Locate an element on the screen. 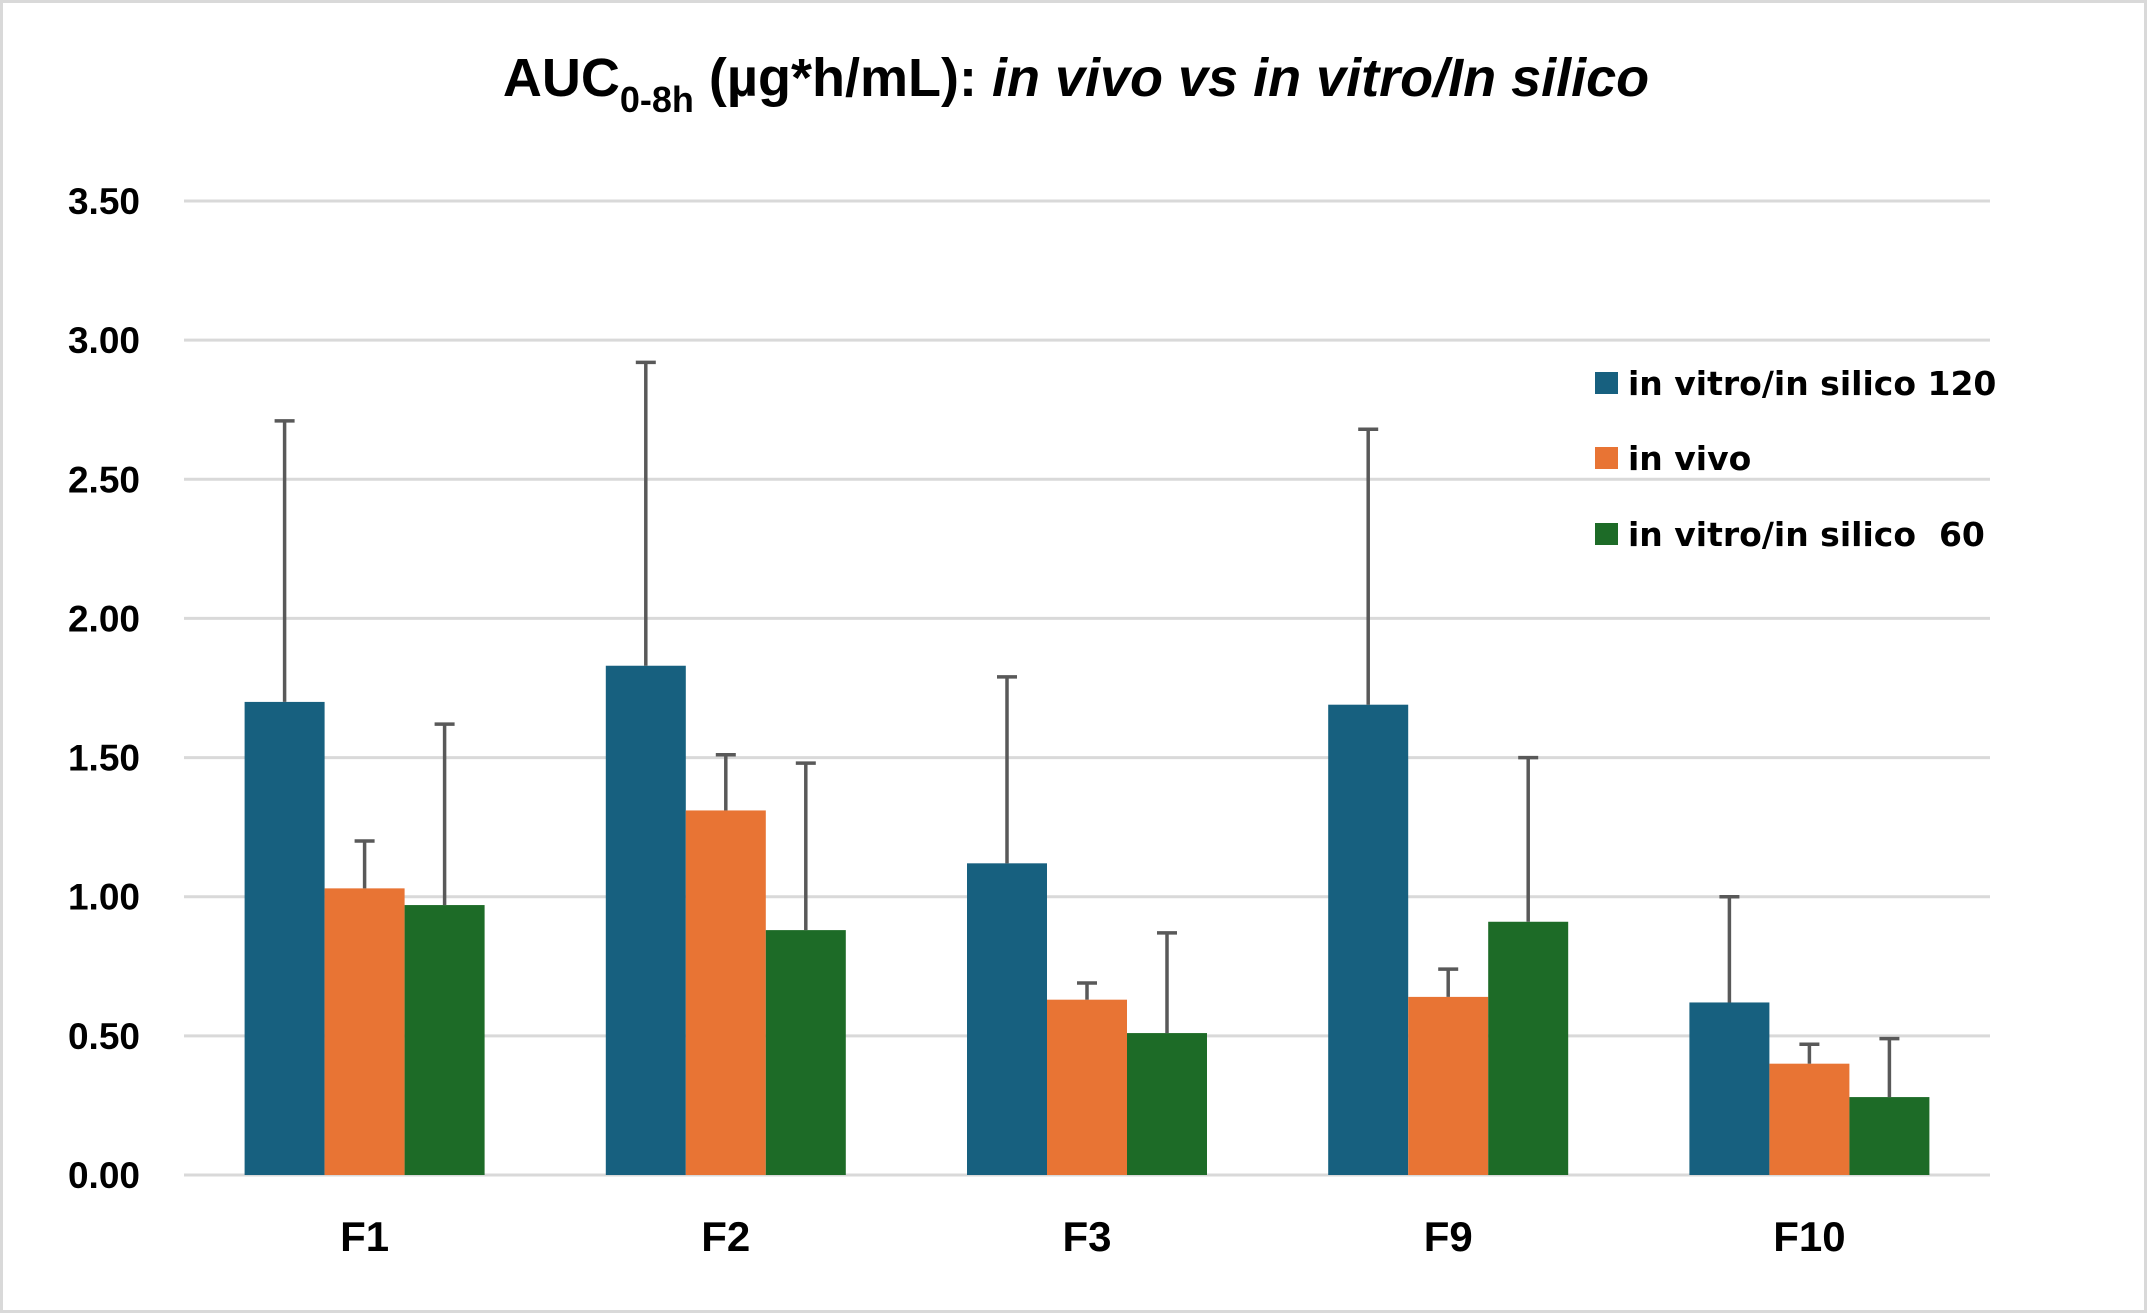  title-colon: : is located at coordinates (968, 78).